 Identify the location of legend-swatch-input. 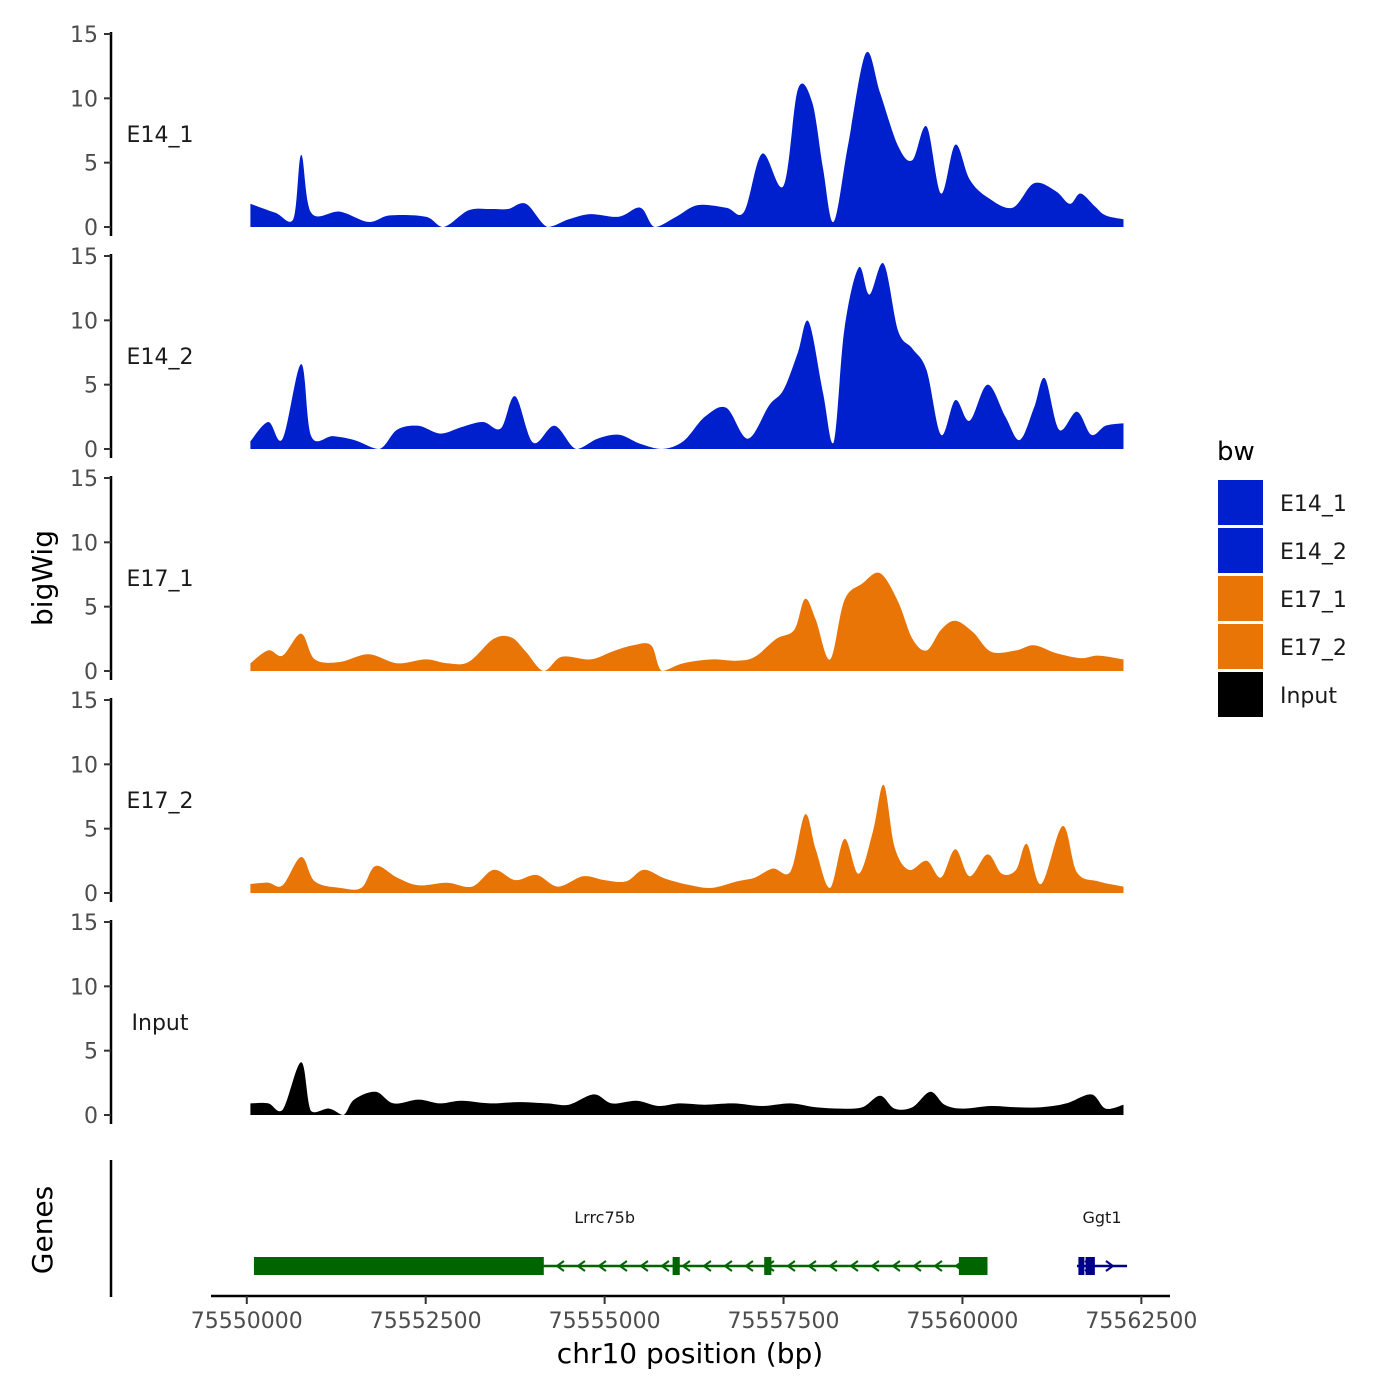
(1240, 694).